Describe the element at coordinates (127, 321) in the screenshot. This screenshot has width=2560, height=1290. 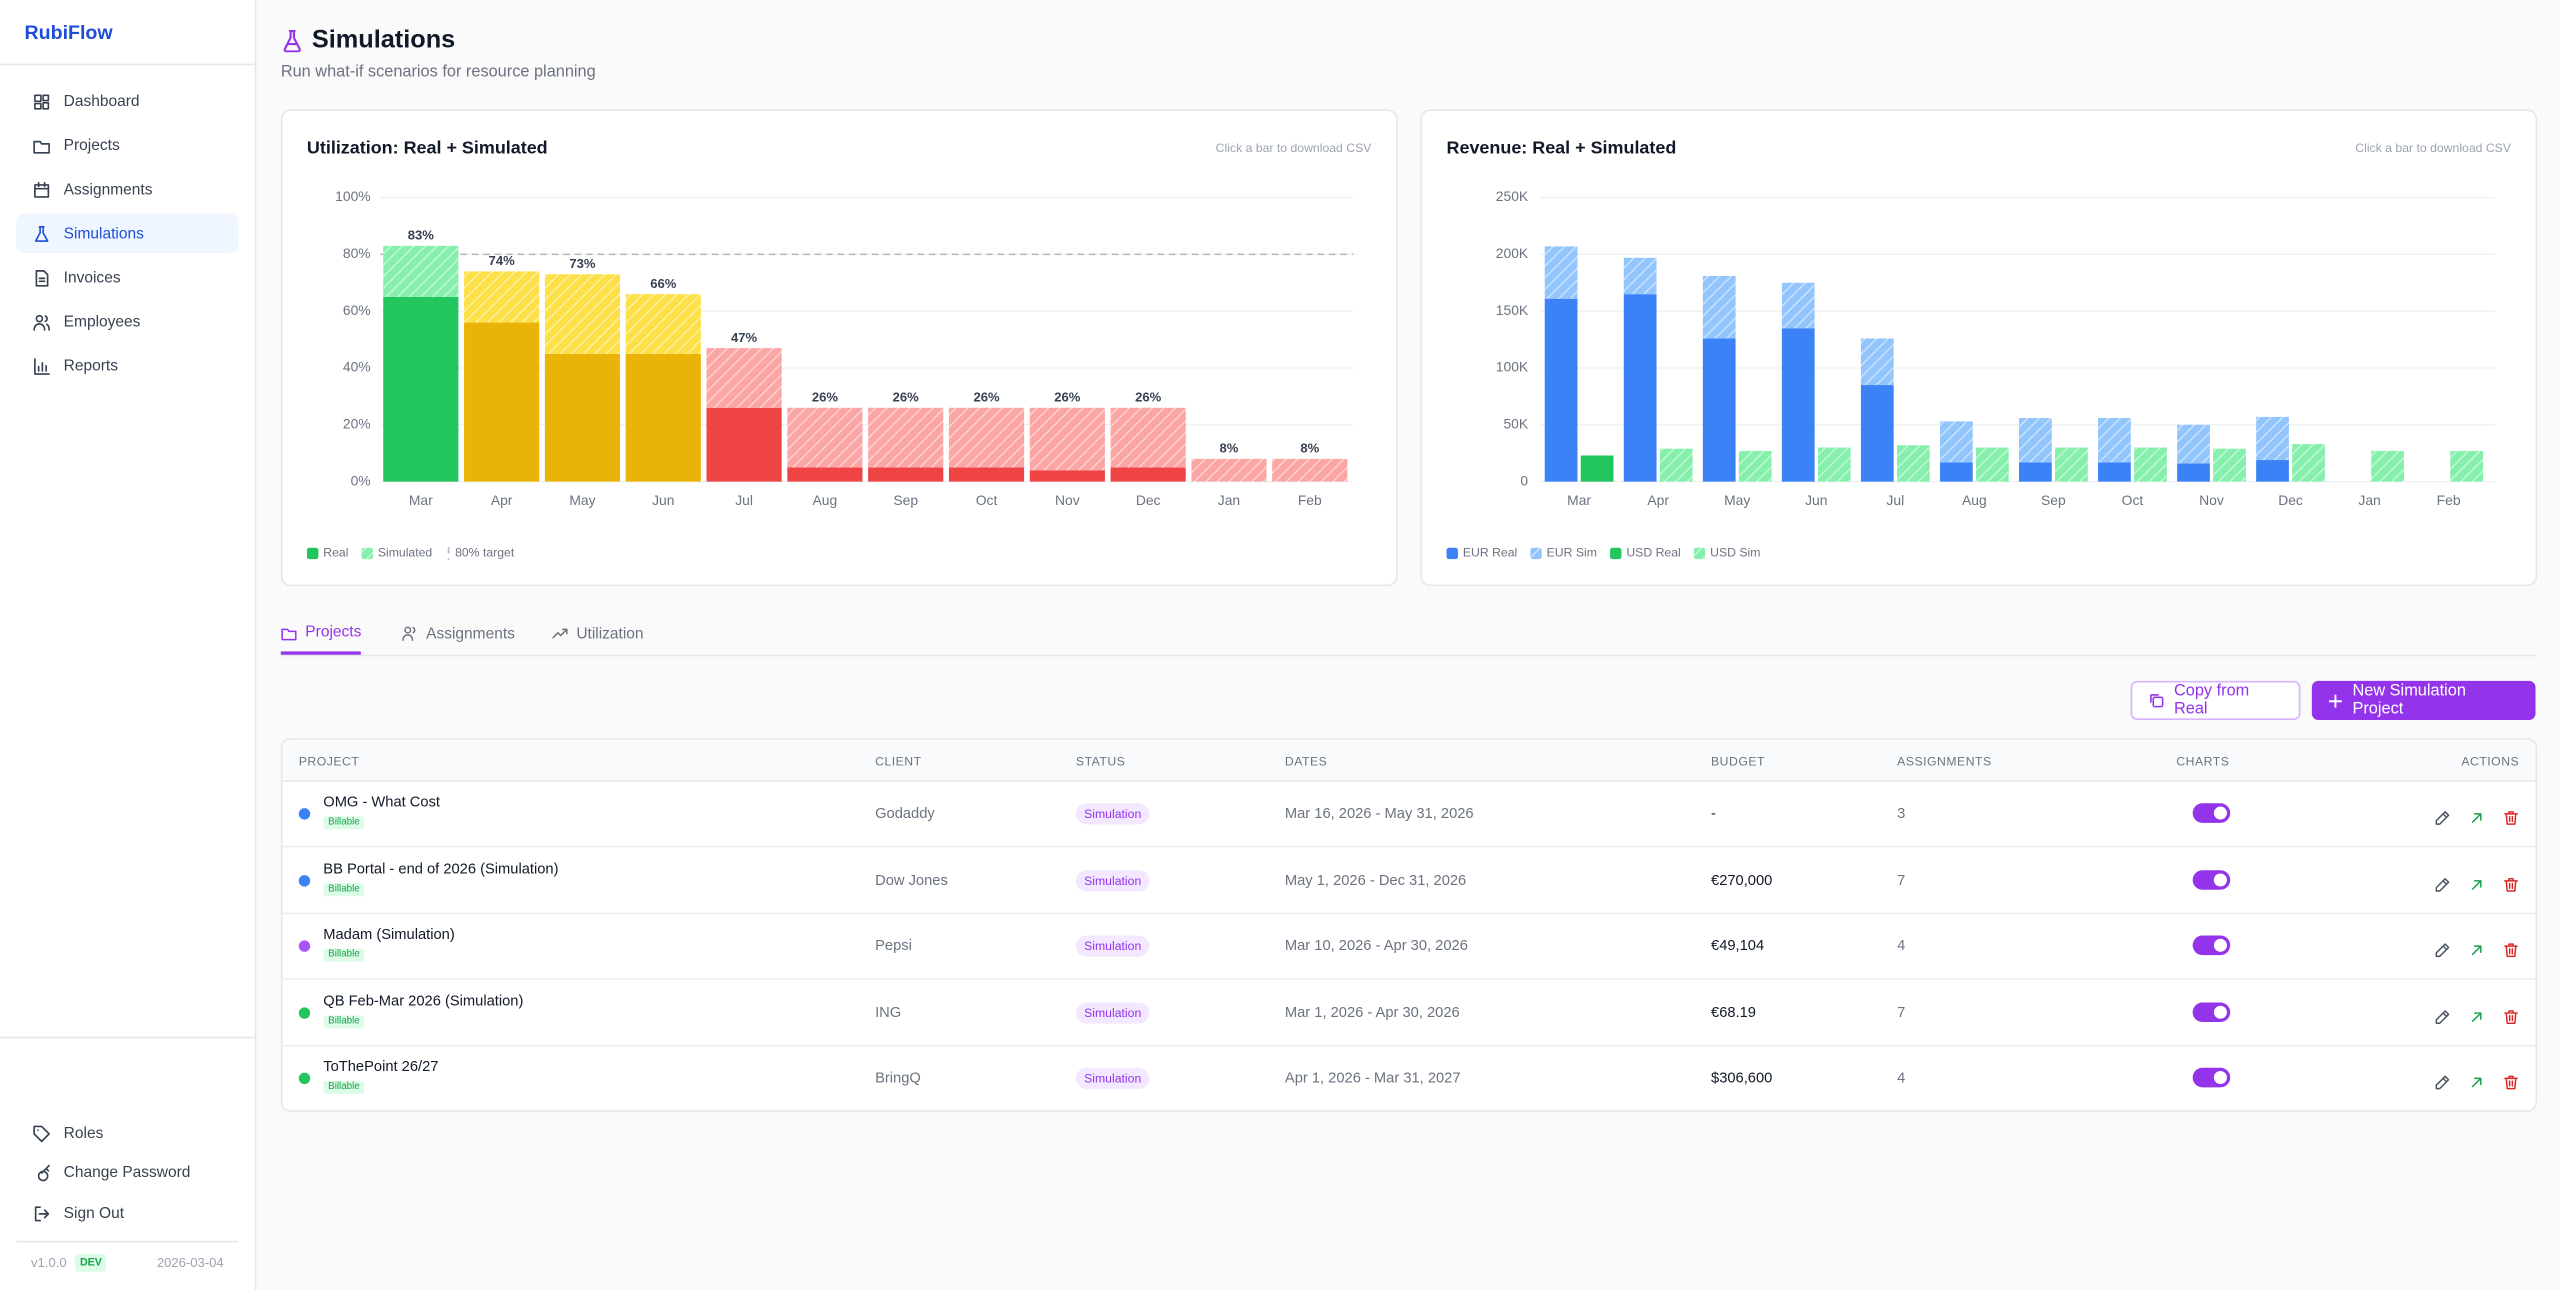
I see `nav-item: Employees` at that location.